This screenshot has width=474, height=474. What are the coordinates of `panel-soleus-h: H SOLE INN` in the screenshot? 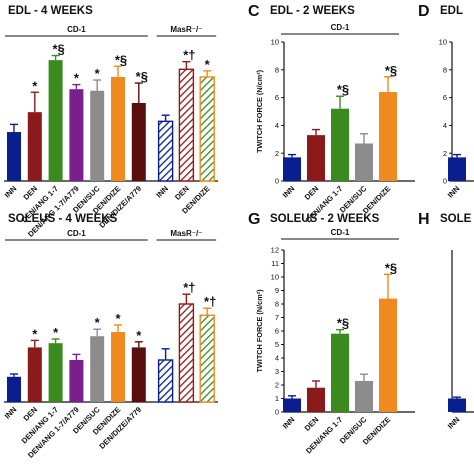 It's located at (446, 321).